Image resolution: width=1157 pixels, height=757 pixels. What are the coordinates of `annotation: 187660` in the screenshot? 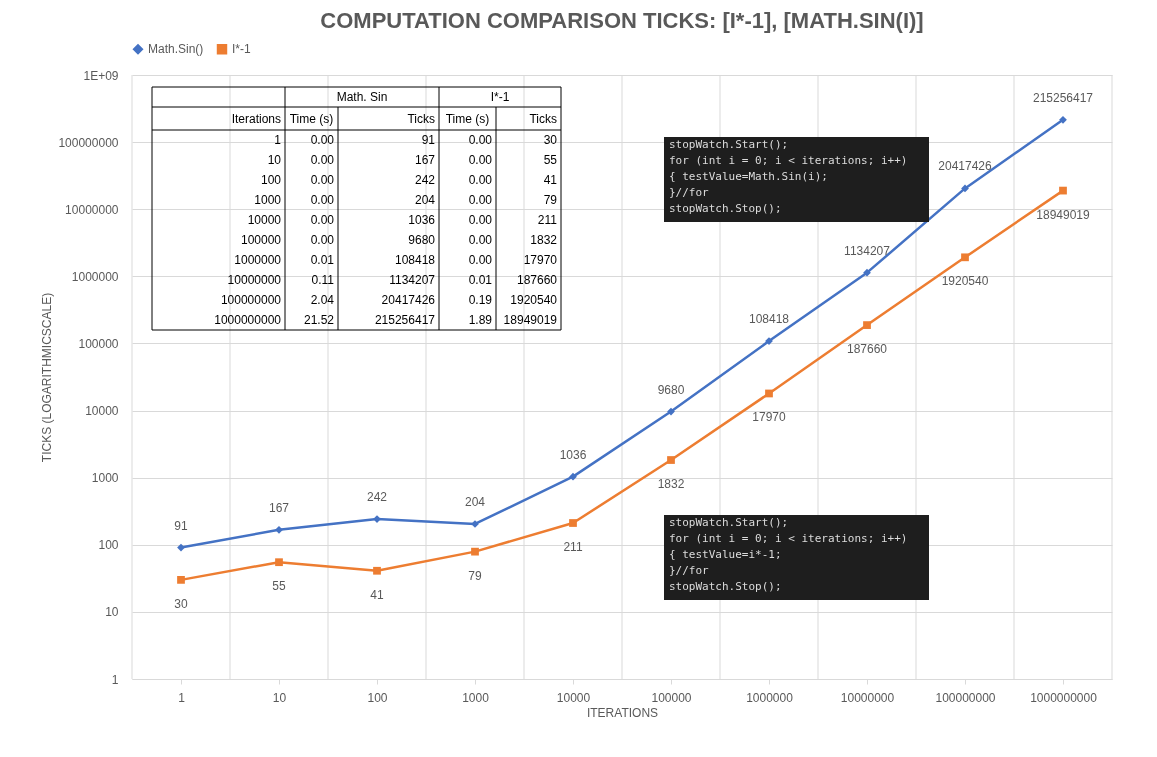 It's located at (537, 280).